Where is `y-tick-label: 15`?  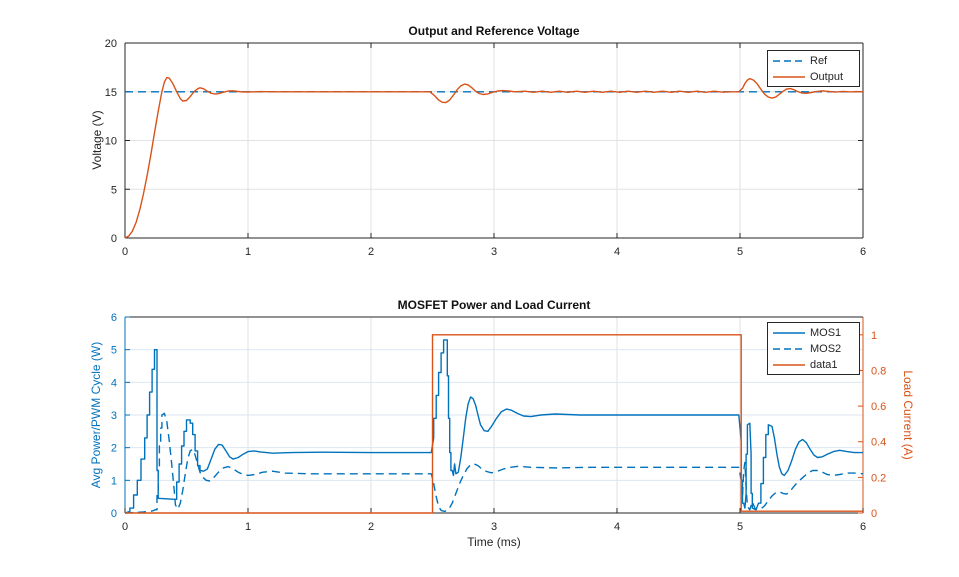
y-tick-label: 15 is located at coordinates (111, 93).